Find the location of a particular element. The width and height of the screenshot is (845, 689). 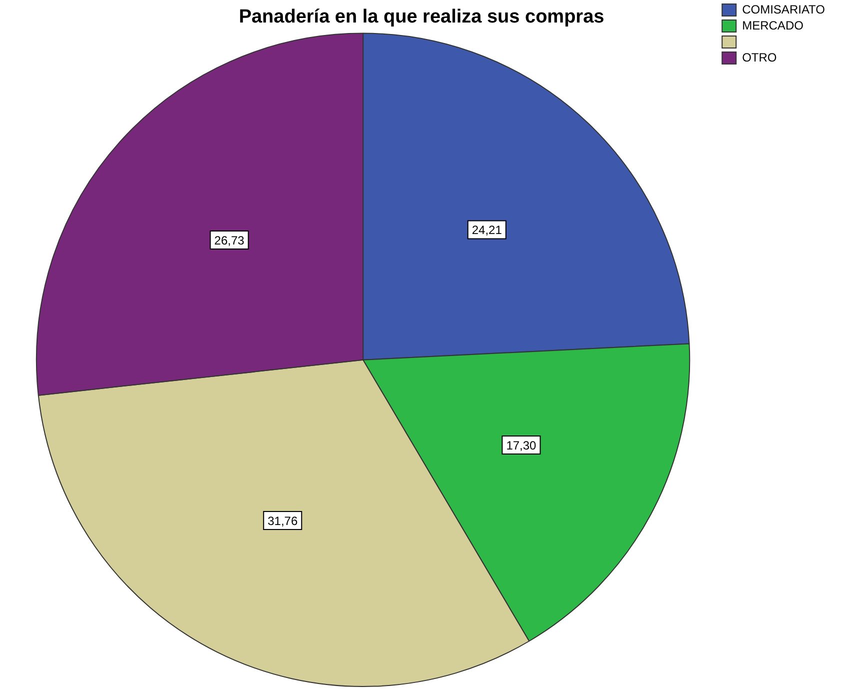

chart-title: Panadería en la que realiza sus compras is located at coordinates (421, 17).